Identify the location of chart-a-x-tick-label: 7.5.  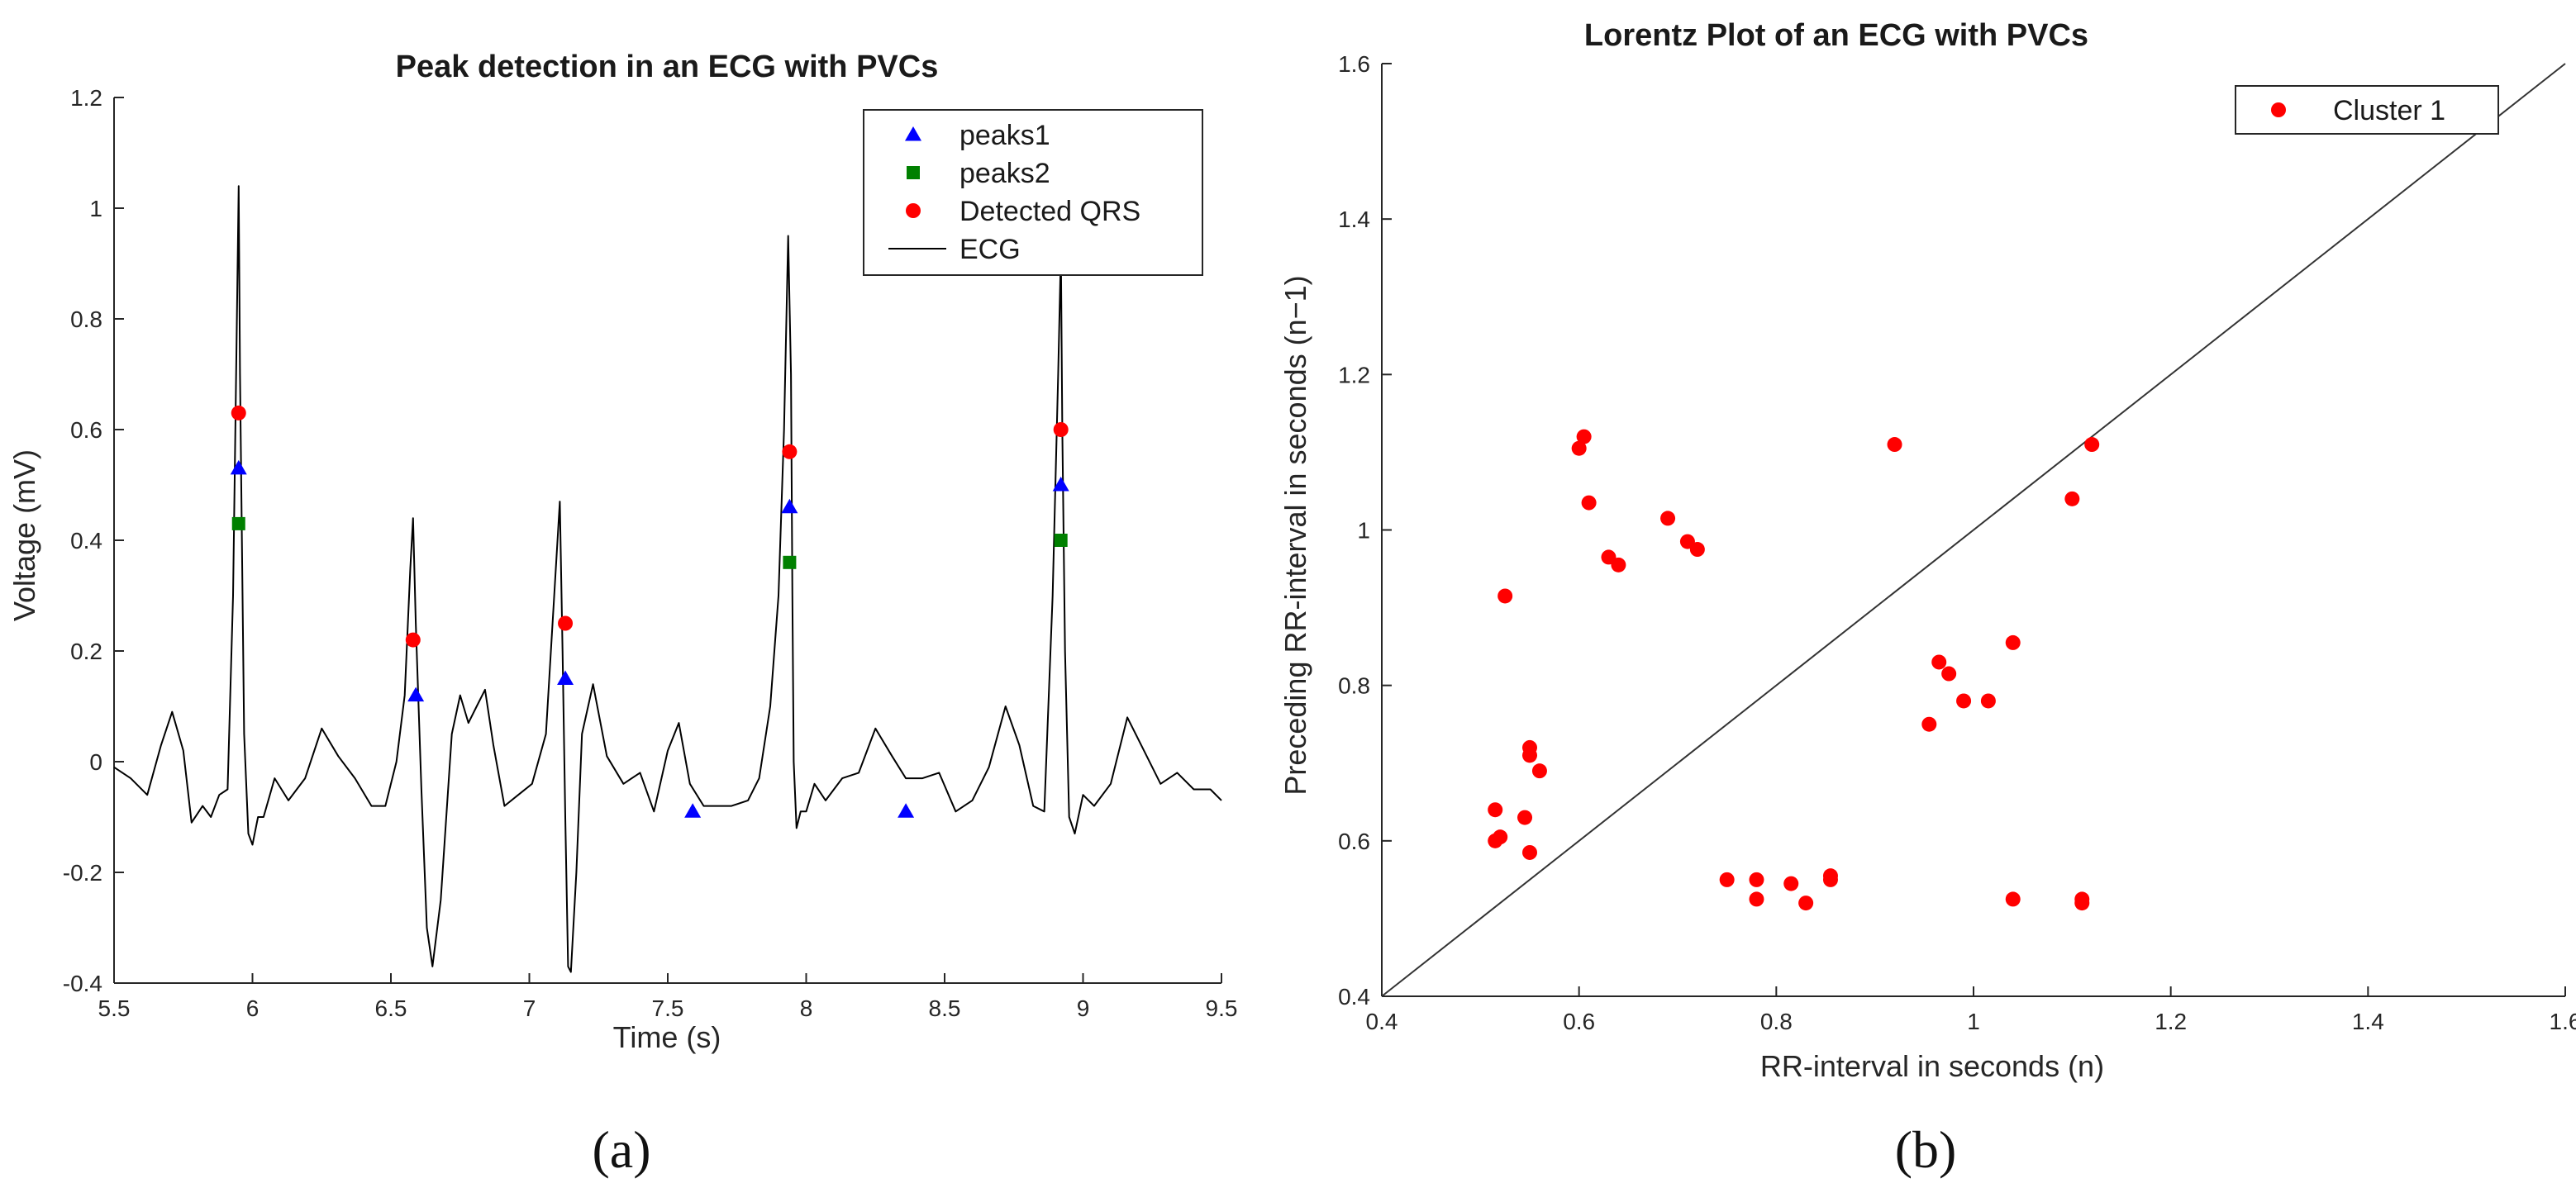
(668, 1008).